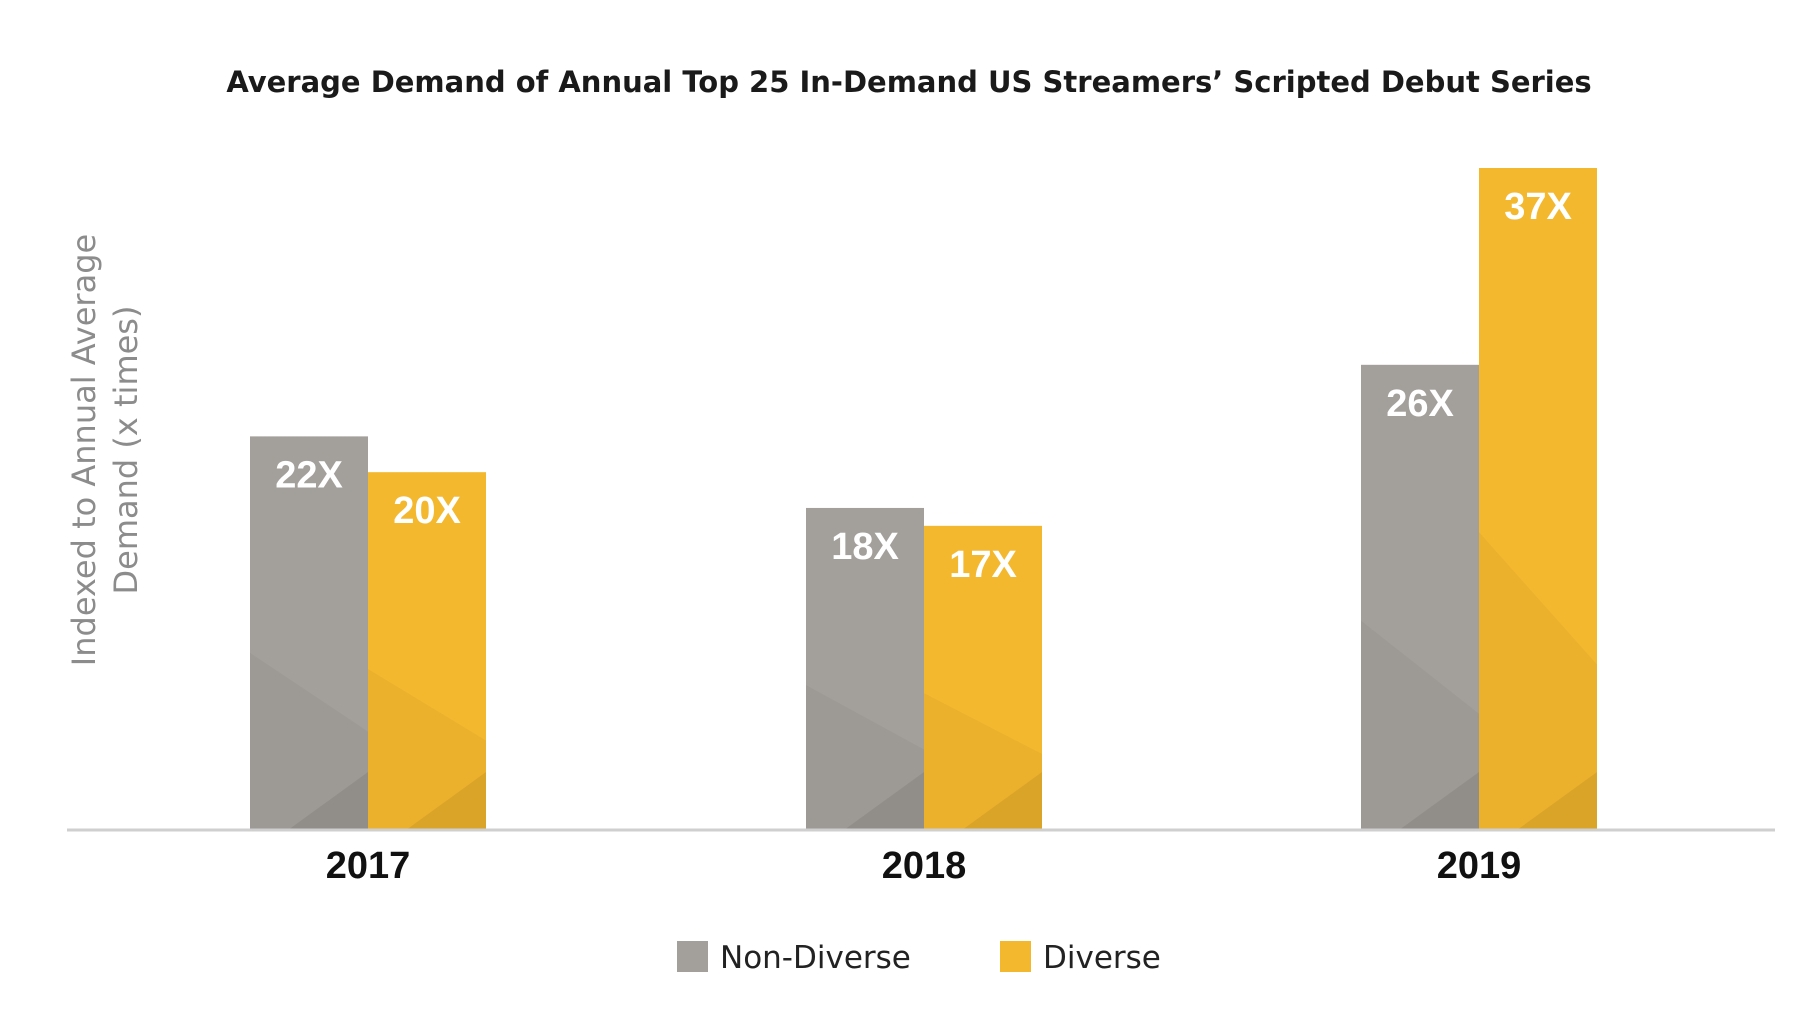  I want to click on data-label-diverse-2018: 17X, so click(983, 565).